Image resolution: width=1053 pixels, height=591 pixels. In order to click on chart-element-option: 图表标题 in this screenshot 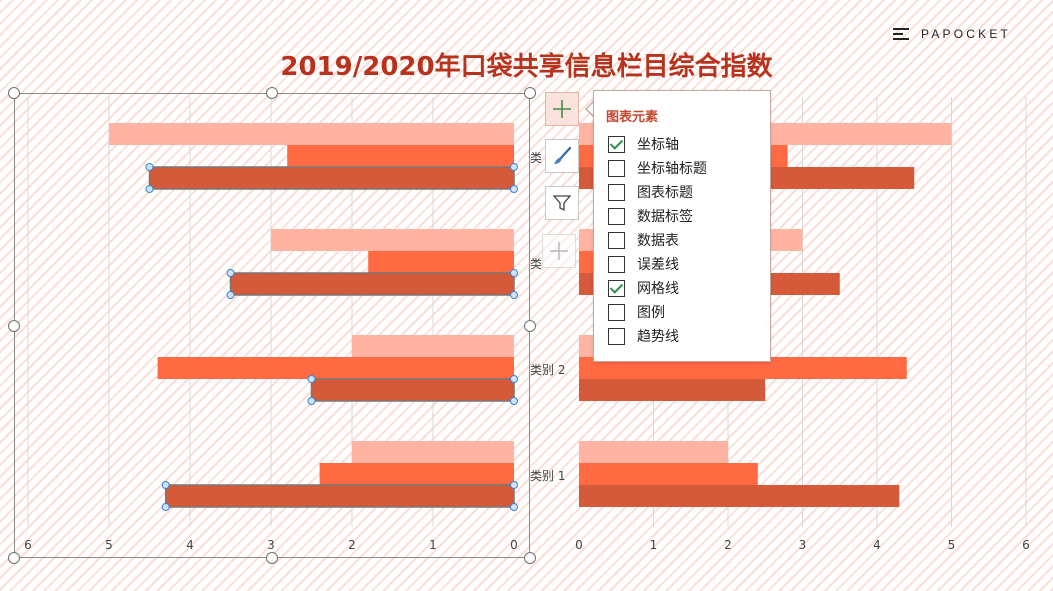, I will do `click(650, 192)`.